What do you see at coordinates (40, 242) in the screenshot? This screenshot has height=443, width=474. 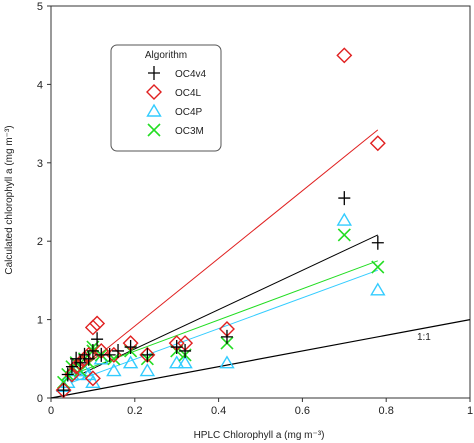 I see `y-tick-label: 2` at bounding box center [40, 242].